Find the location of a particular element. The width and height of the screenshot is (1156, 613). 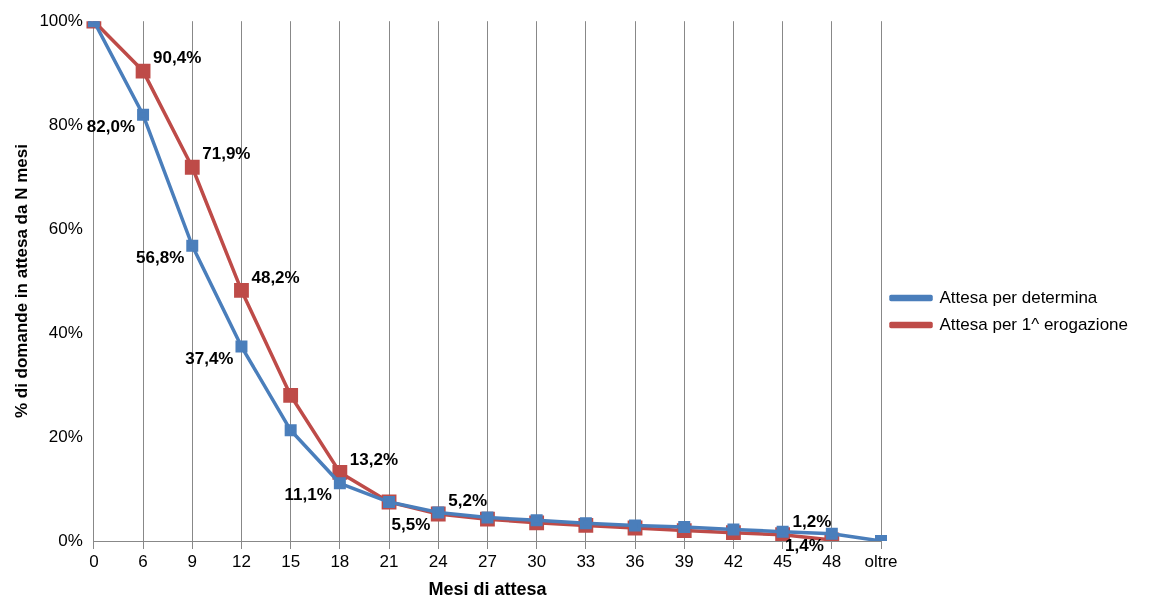

data-label: 71,9% is located at coordinates (226, 154).